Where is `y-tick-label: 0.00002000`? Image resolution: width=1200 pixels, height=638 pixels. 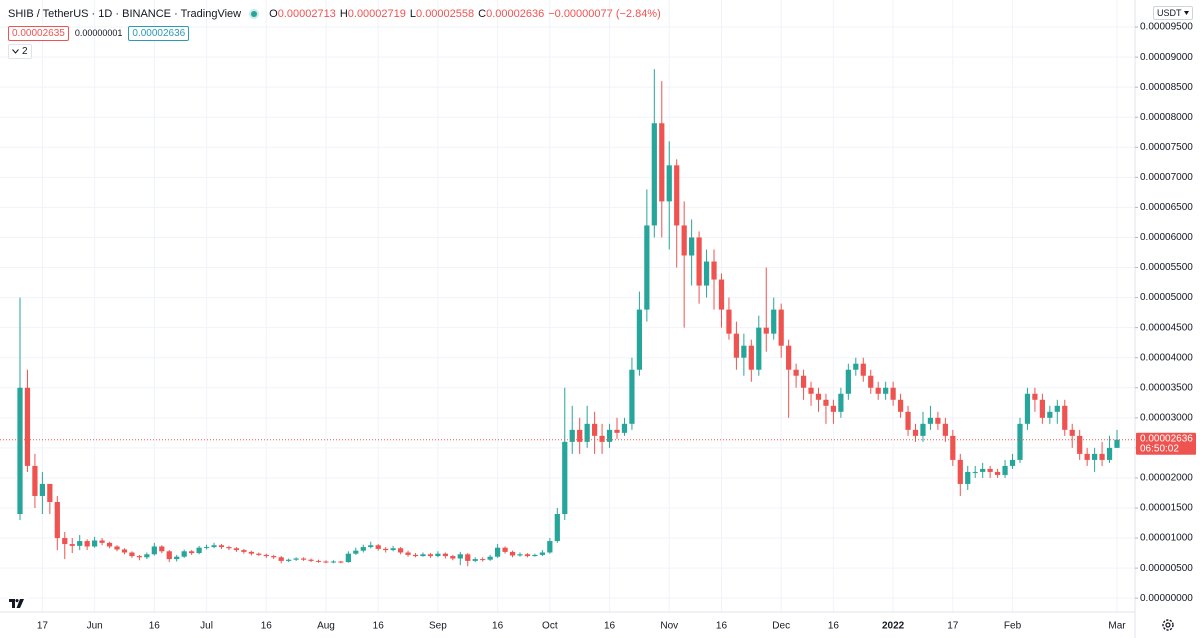 y-tick-label: 0.00002000 is located at coordinates (1166, 478).